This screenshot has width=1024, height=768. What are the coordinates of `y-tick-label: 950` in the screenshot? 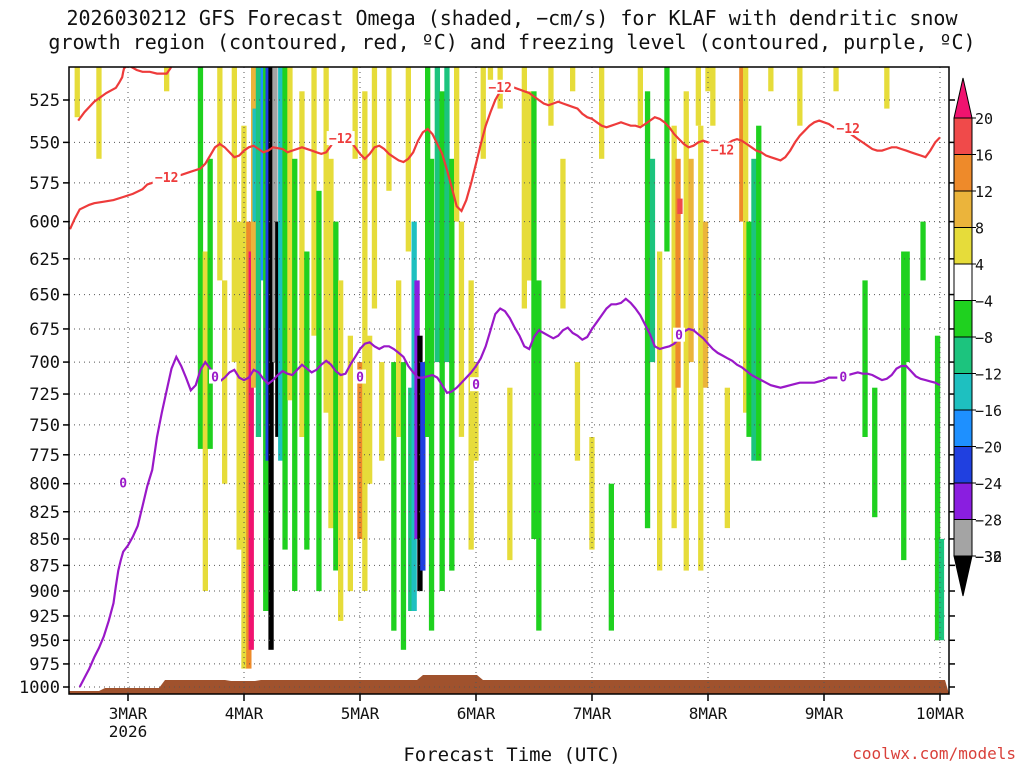 It's located at (44, 641).